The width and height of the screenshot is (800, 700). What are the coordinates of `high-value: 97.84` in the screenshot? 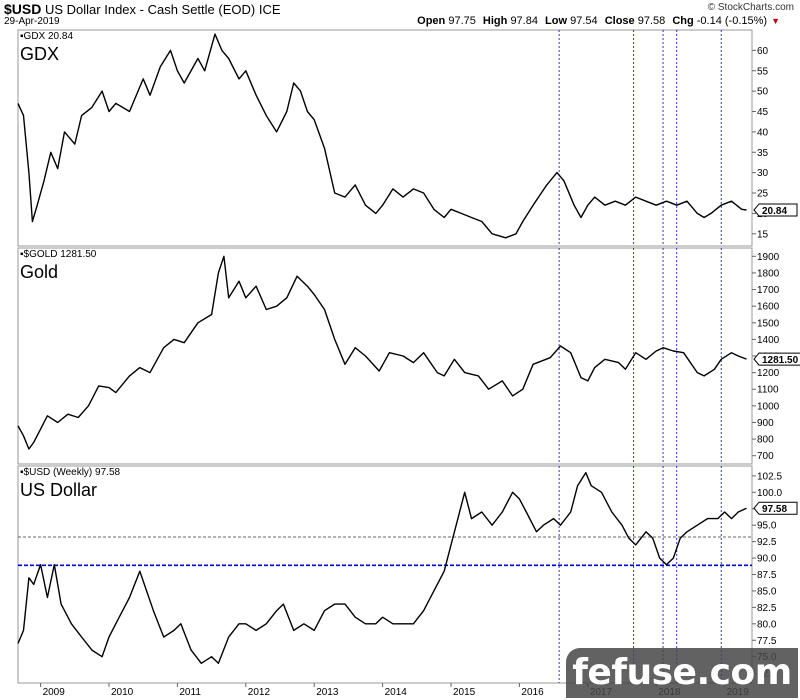 It's located at (524, 21).